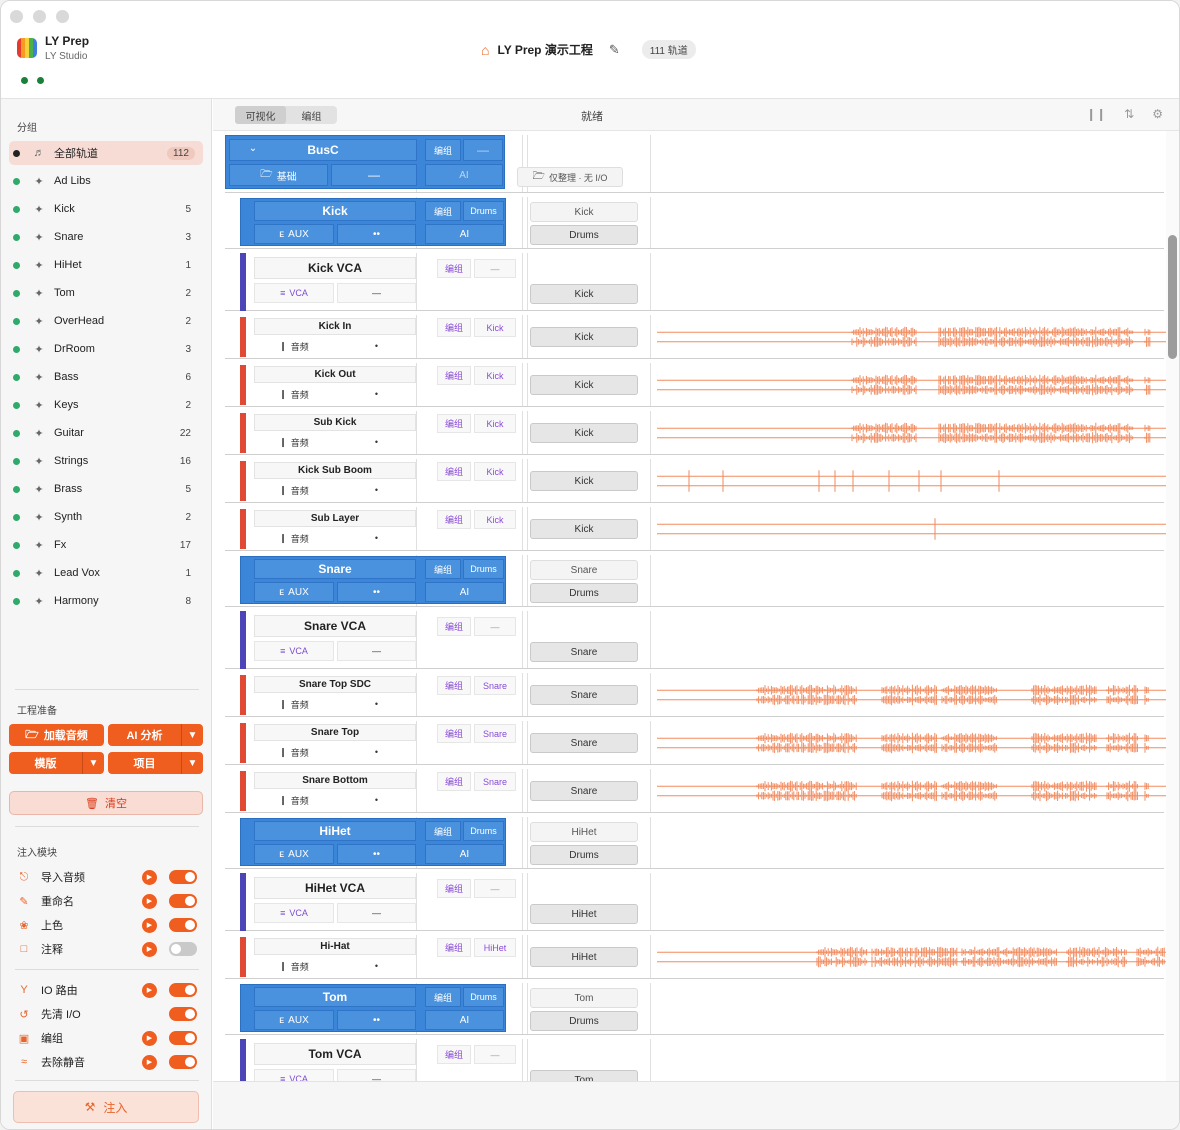 This screenshot has height=1130, width=1180. Describe the element at coordinates (106, 293) in the screenshot. I see `sidebar-group-item: ✦ Tom 2` at that location.